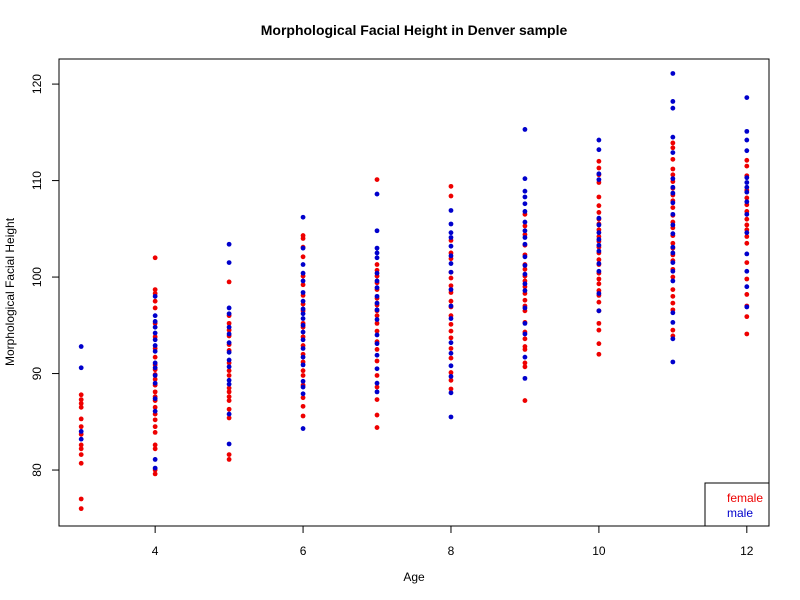 Image resolution: width=800 pixels, height=600 pixels. I want to click on y-axis-label: Morphological Facial Height, so click(10, 291).